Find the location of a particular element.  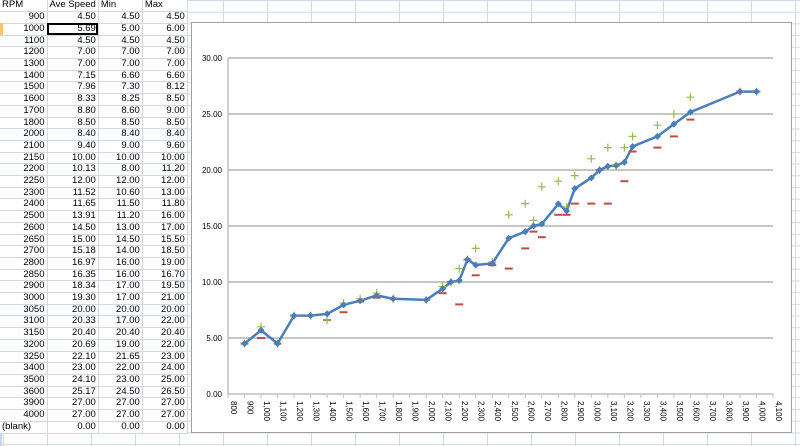

min-cell: 27.00 is located at coordinates (120, 404).